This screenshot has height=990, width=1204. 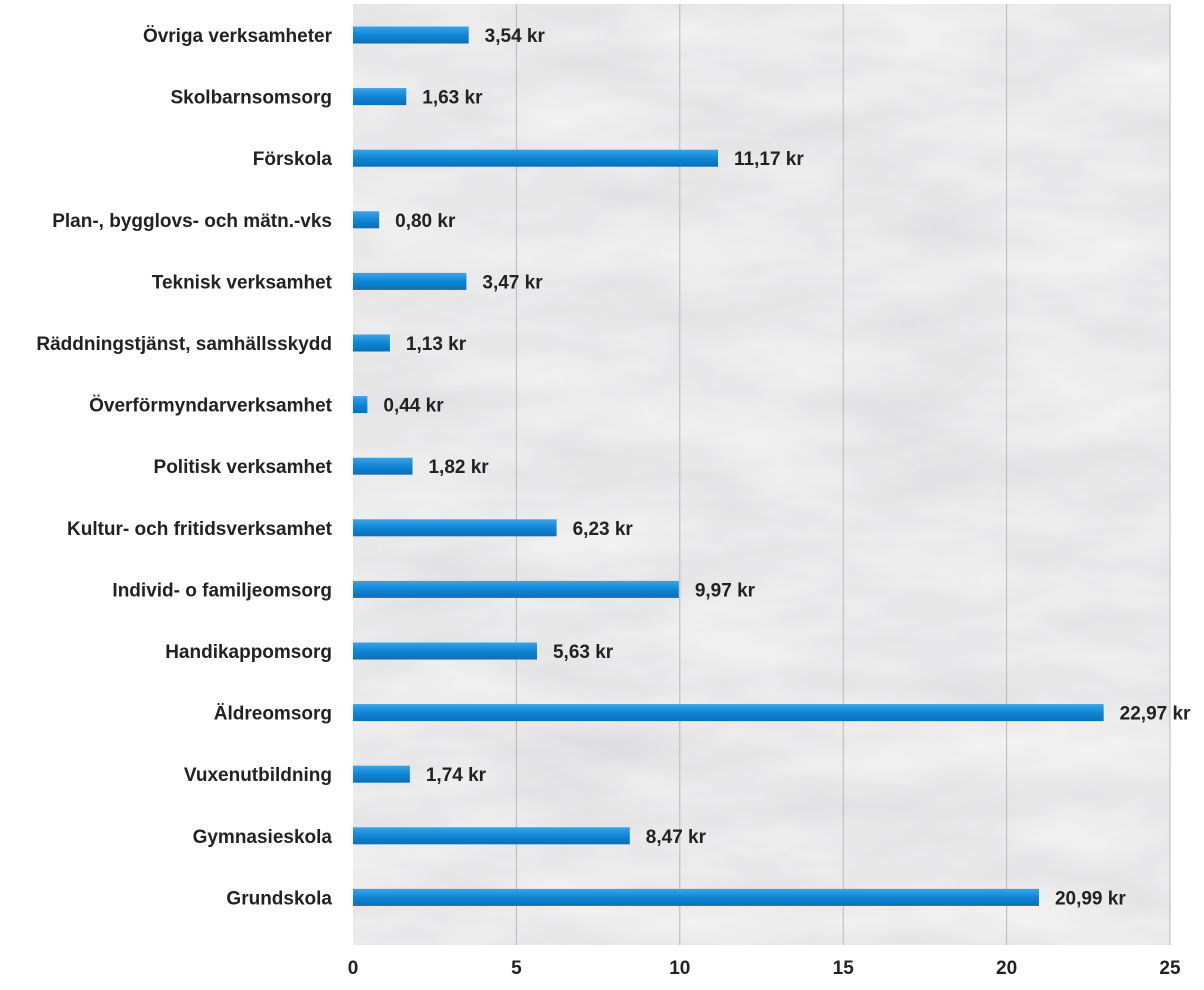 I want to click on x-tick-label: 20, so click(x=1006, y=968).